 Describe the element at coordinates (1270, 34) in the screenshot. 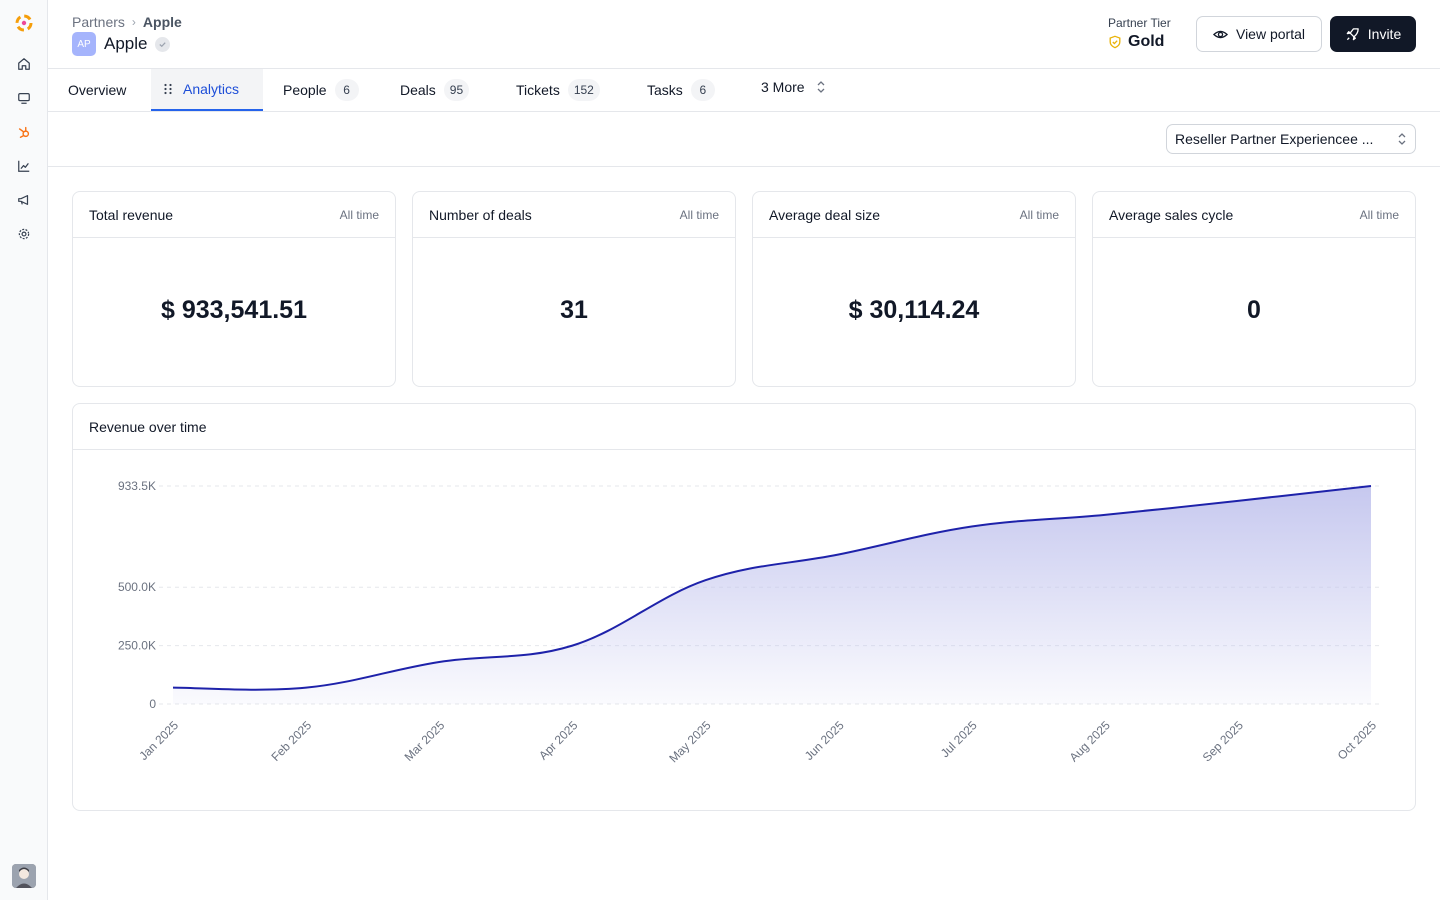

I see `view-portal-label: View portal` at that location.